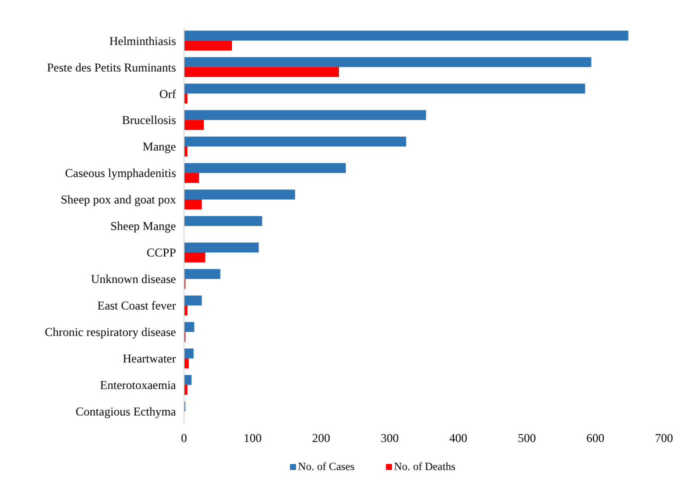 Image resolution: width=682 pixels, height=484 pixels. What do you see at coordinates (118, 199) in the screenshot?
I see `y-tick-label: Sheep pox and goat pox` at bounding box center [118, 199].